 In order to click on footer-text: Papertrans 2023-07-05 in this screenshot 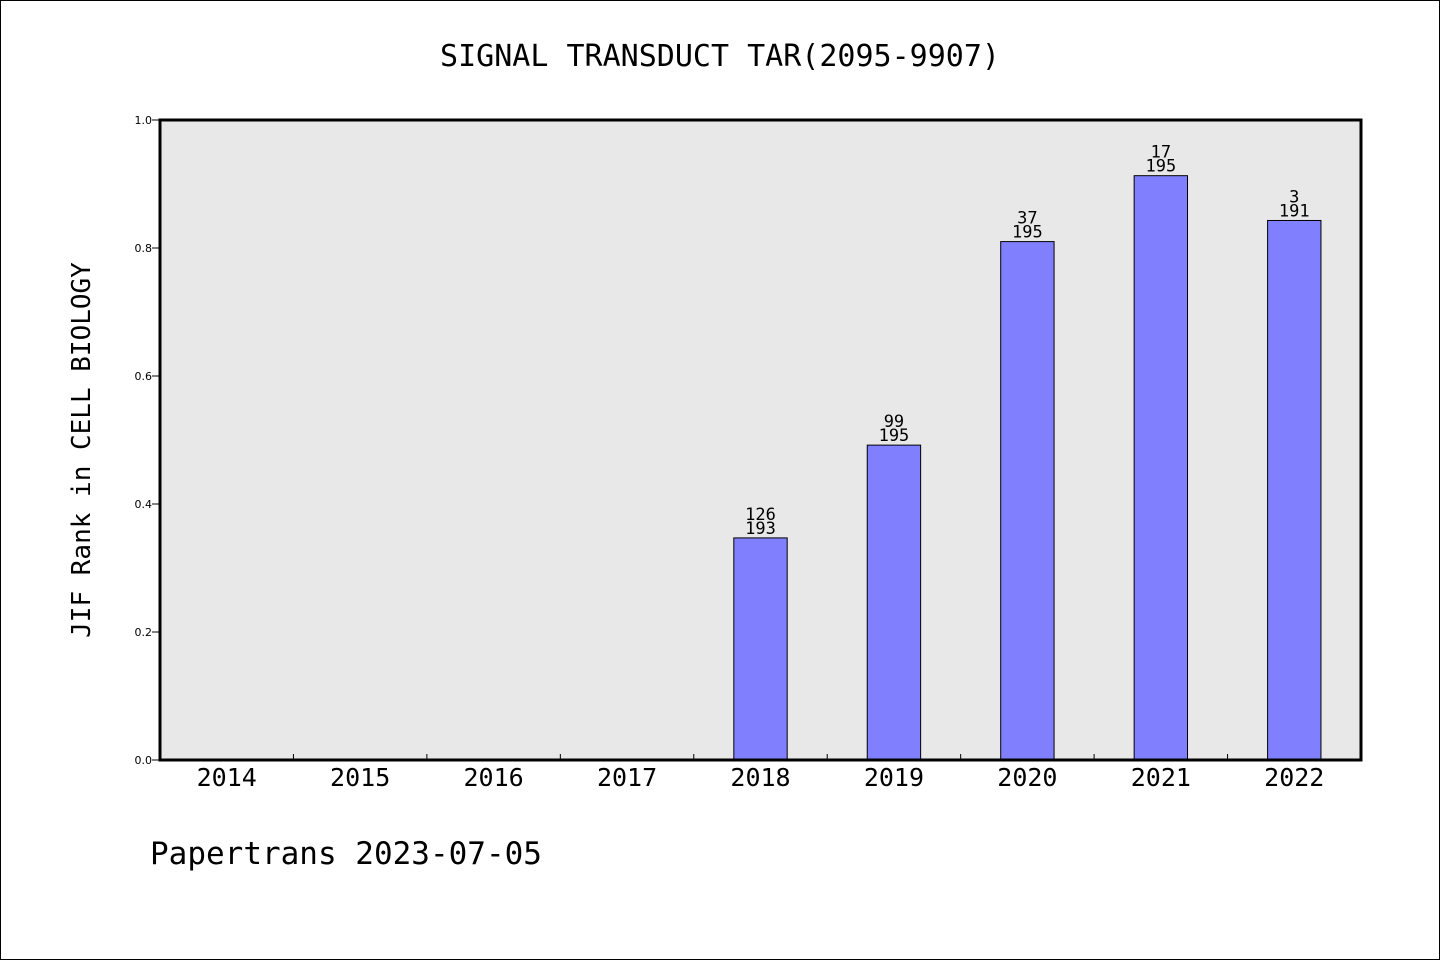, I will do `click(346, 854)`.